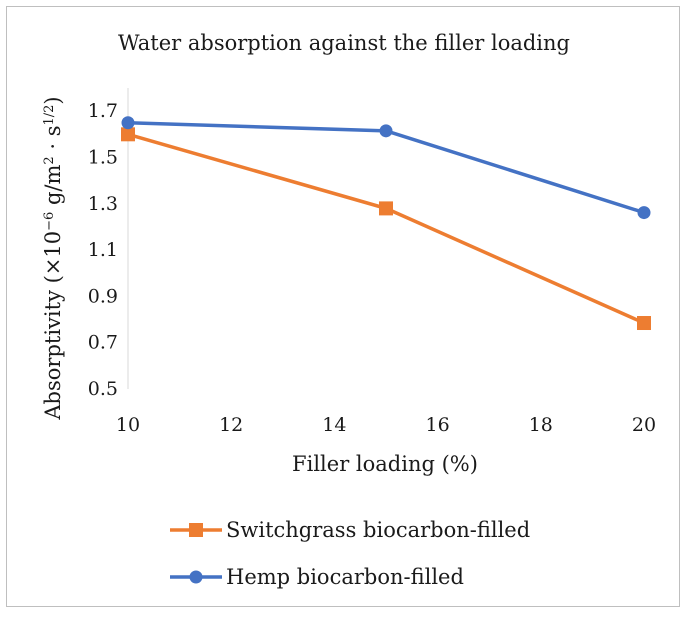  I want to click on y-tick-label: 0.5, so click(103, 389).